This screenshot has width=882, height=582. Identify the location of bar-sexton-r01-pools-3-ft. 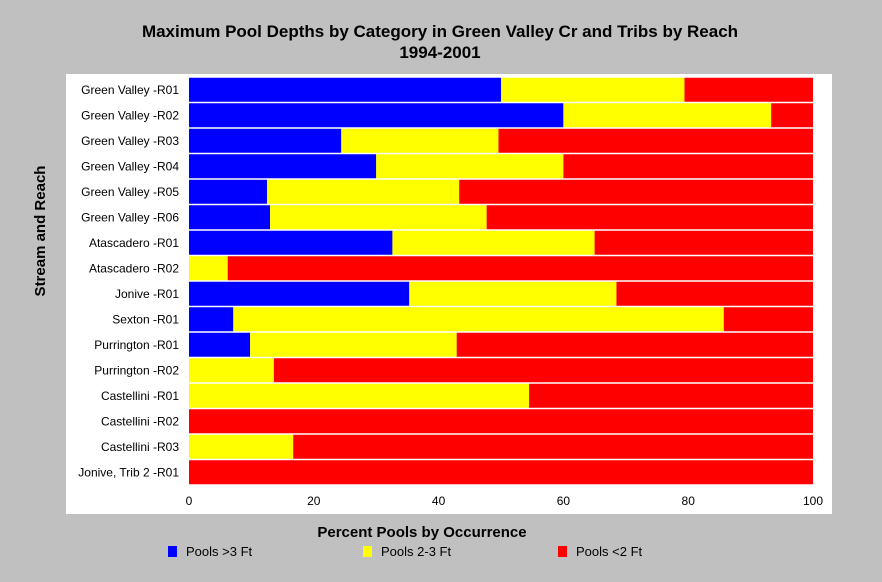
(211, 319).